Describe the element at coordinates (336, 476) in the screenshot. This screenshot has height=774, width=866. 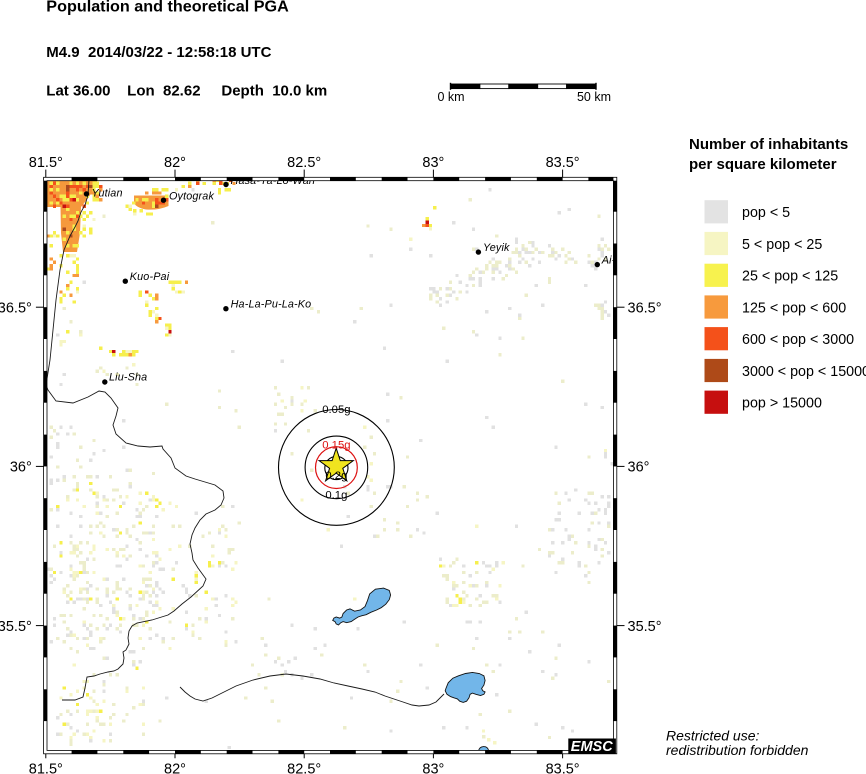
I see `svg-text: 0.2g` at that location.